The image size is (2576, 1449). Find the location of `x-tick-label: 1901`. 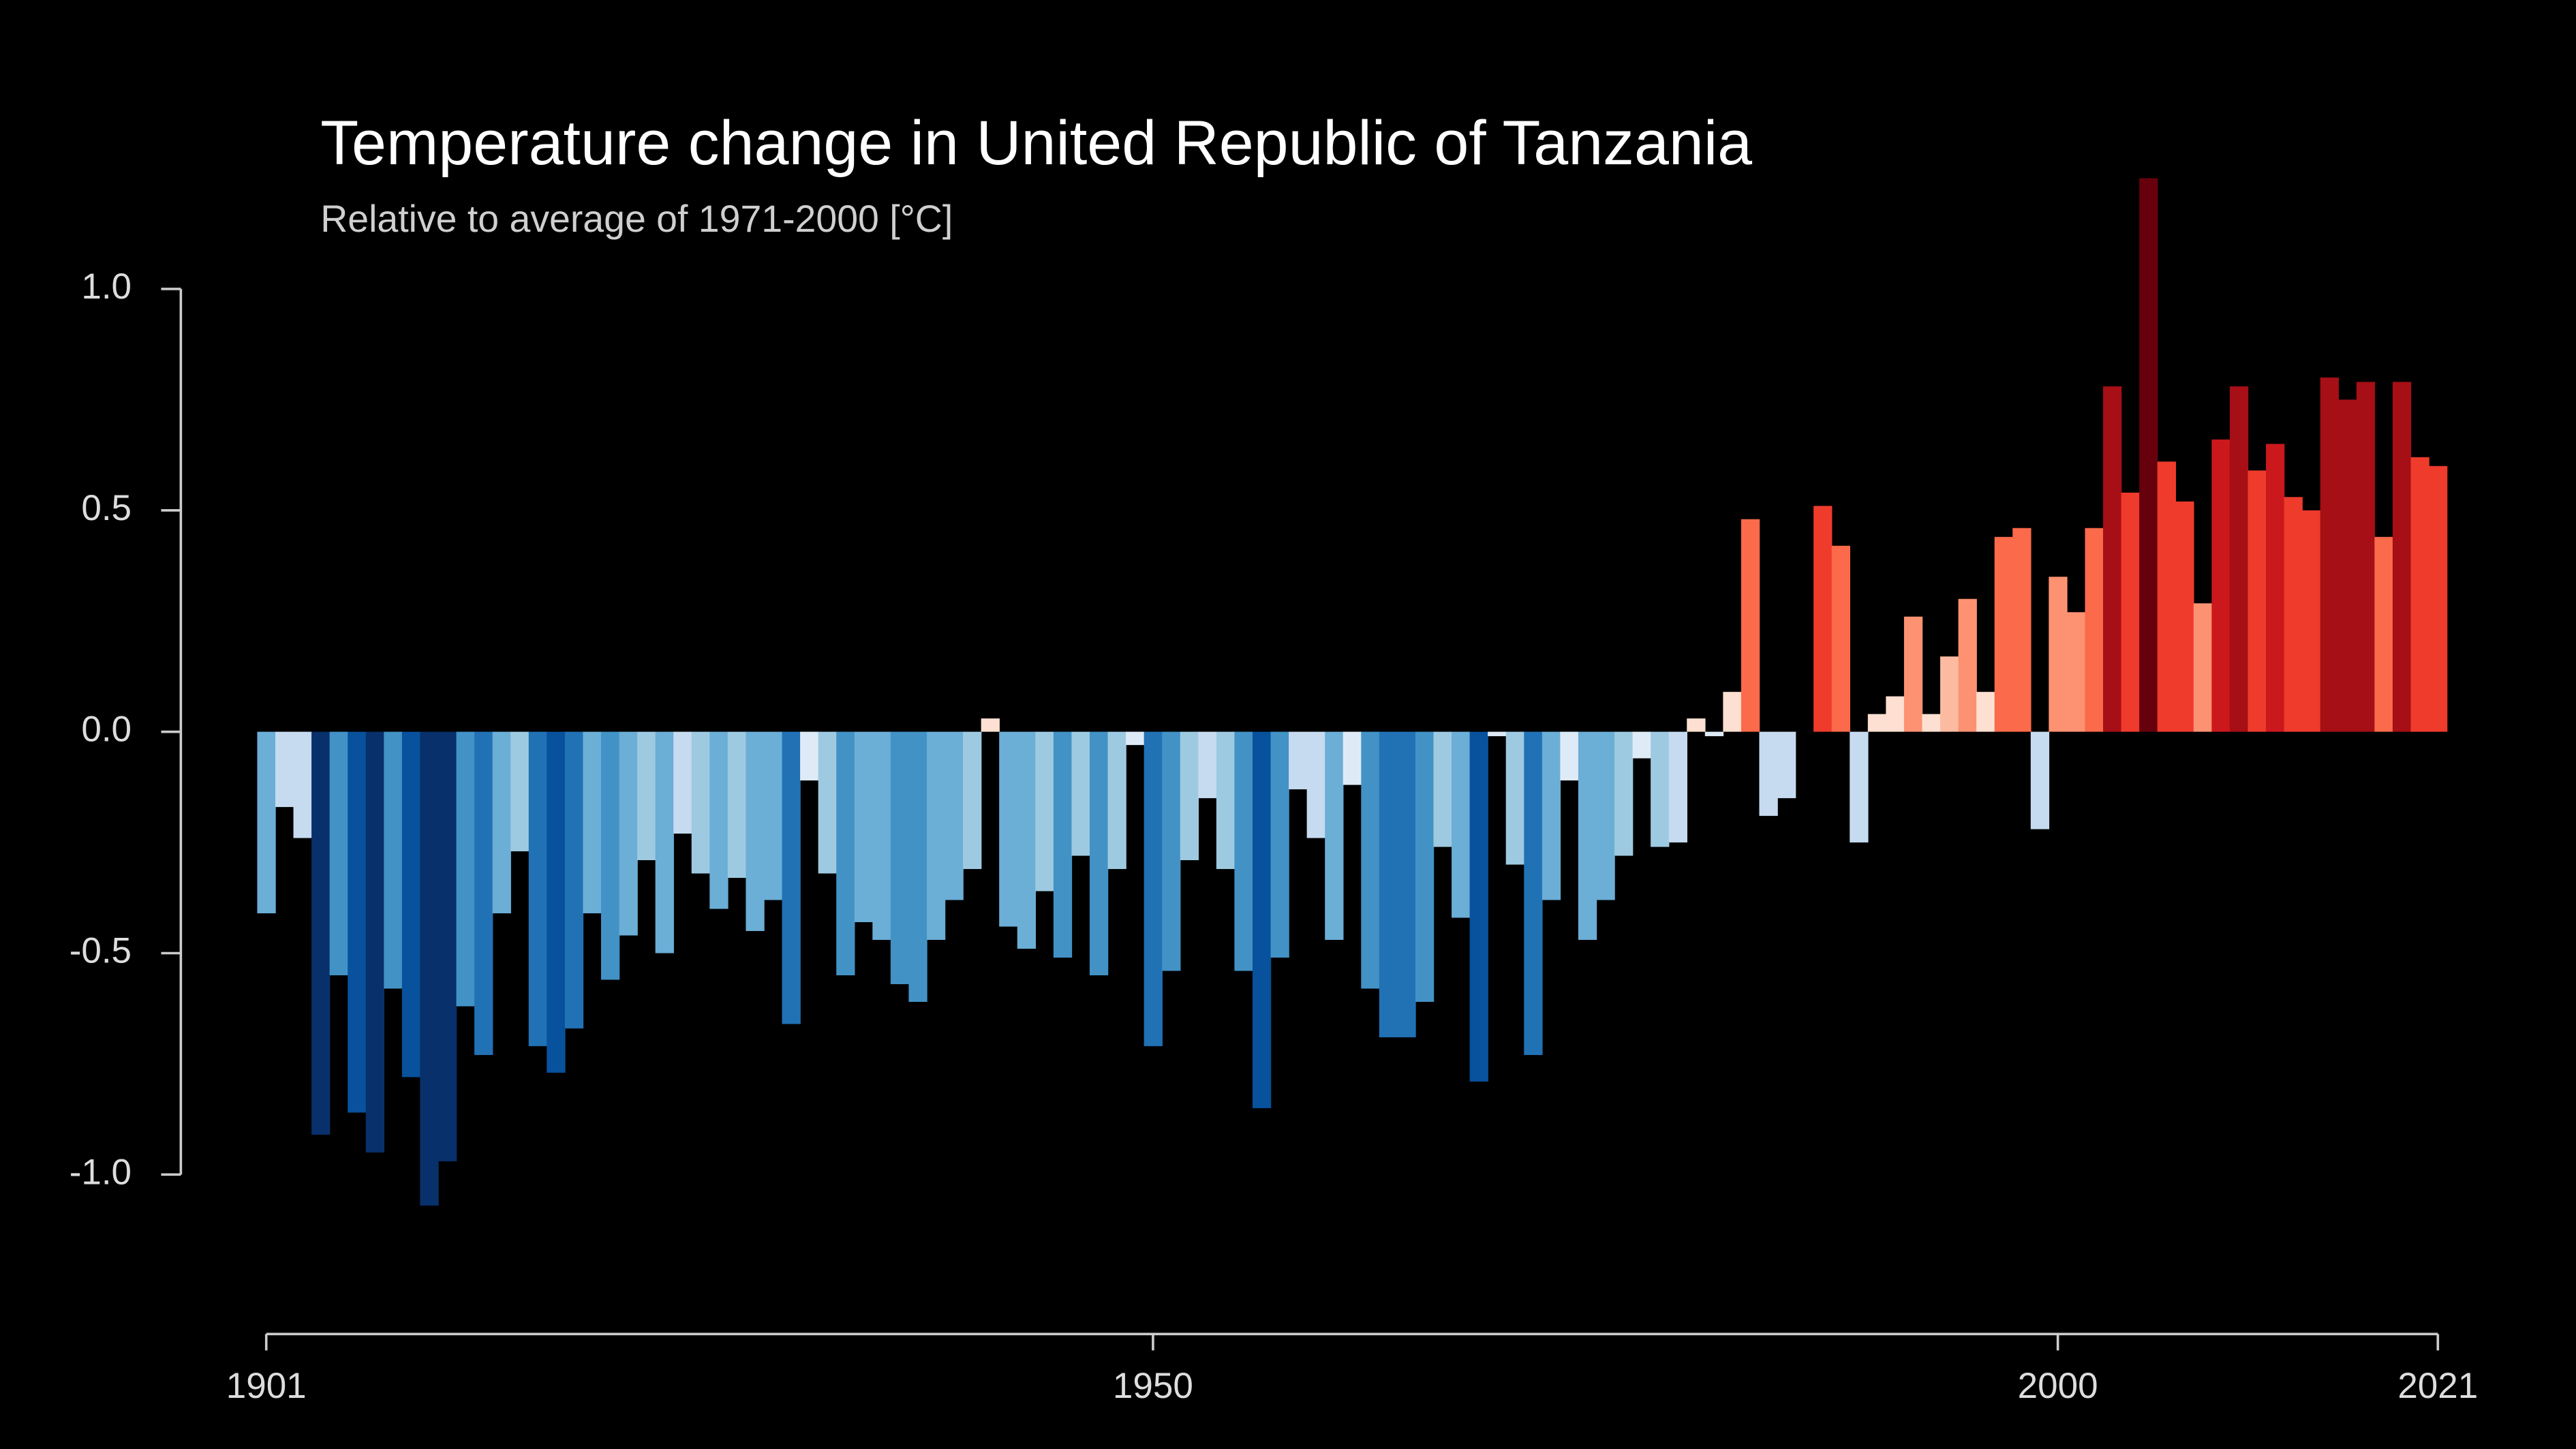

x-tick-label: 1901 is located at coordinates (266, 1386).